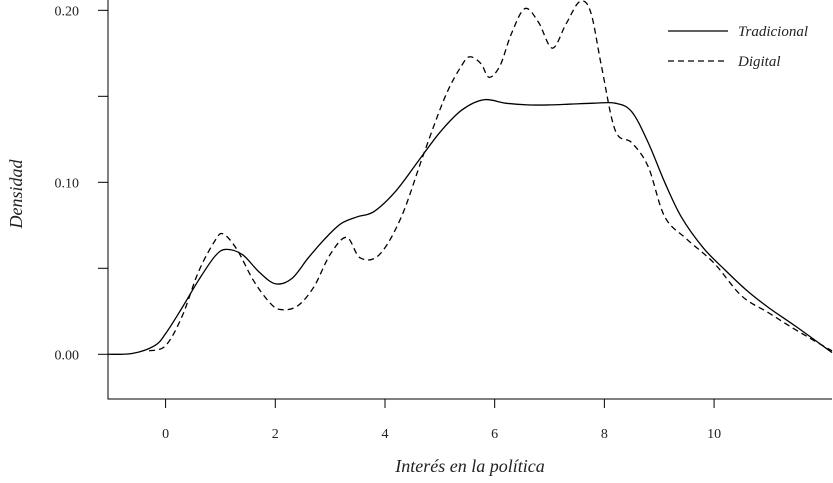  I want to click on legend-label-digital: Digital, so click(759, 62).